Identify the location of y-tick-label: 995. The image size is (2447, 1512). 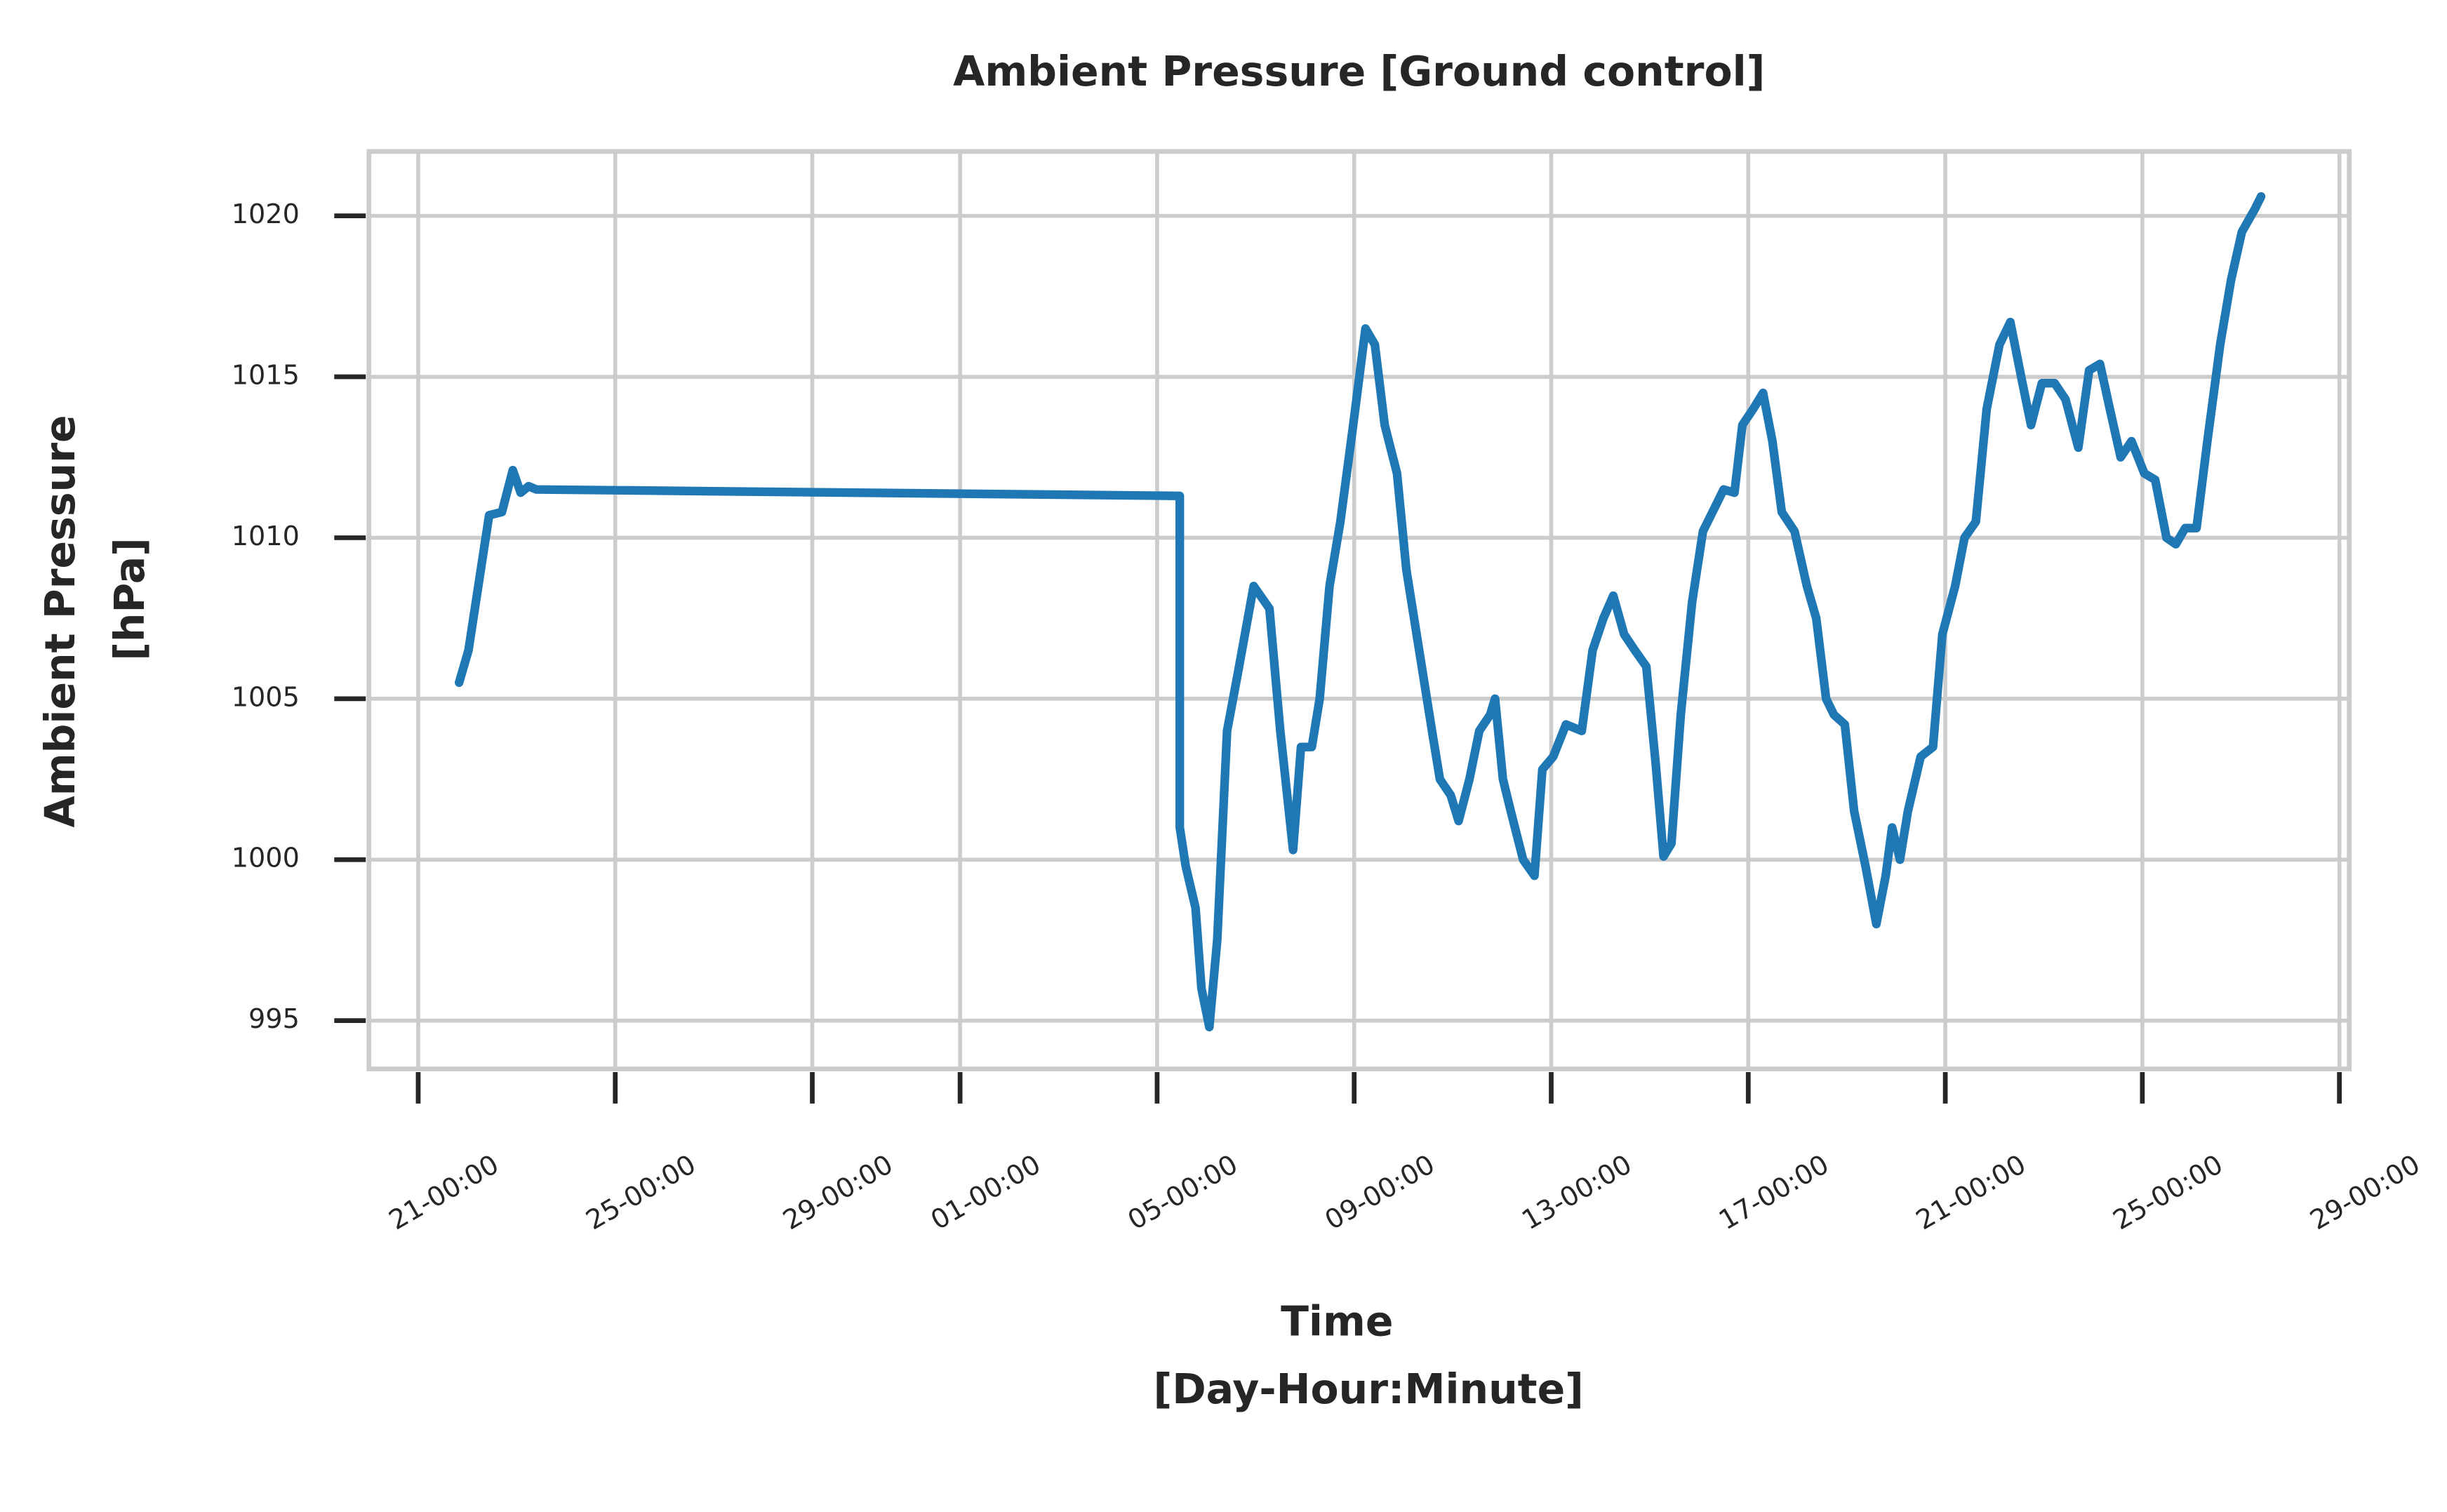
(274, 1020).